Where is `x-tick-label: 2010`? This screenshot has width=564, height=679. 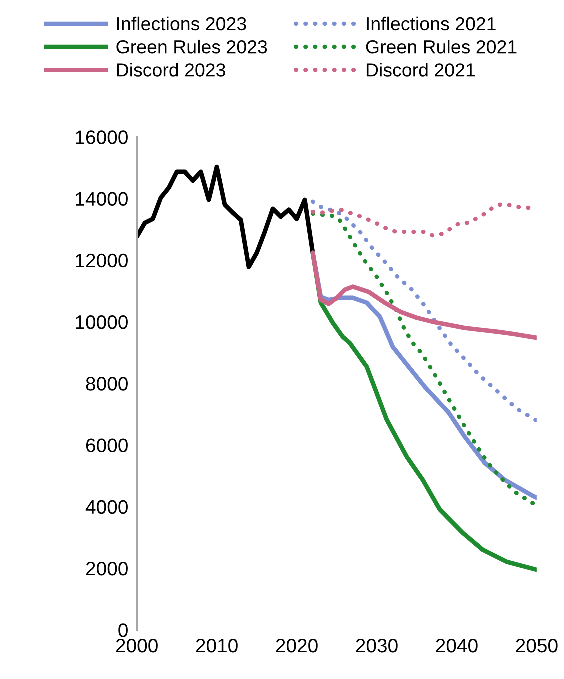 x-tick-label: 2010 is located at coordinates (217, 645).